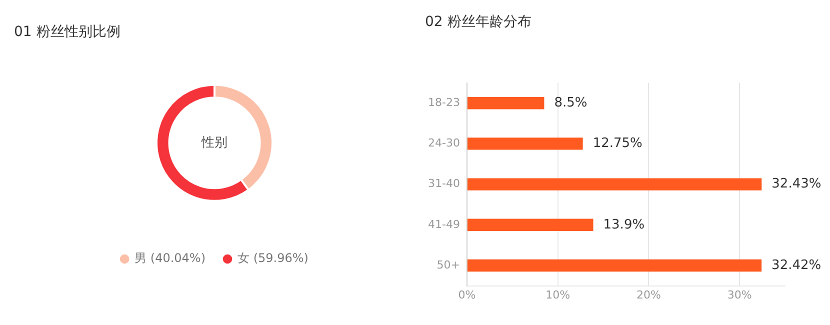  I want to click on y-tick-label: 18-23, so click(444, 102).